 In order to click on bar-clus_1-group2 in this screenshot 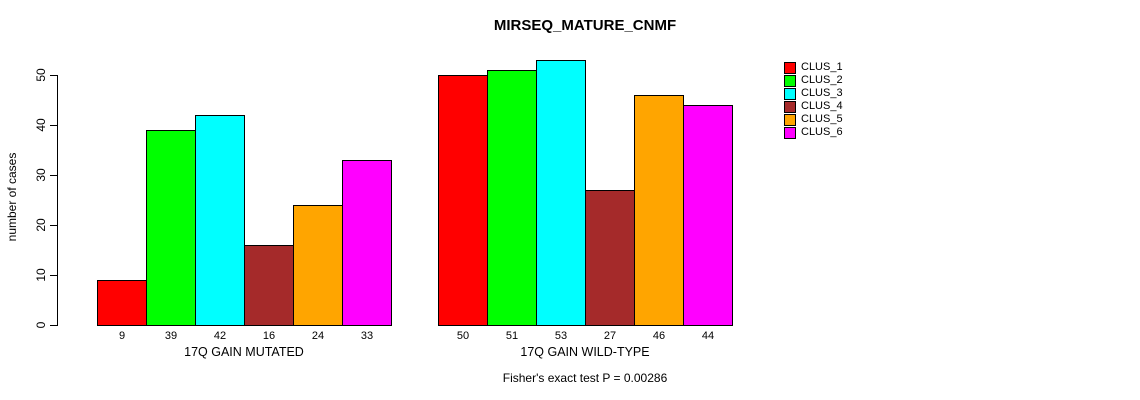, I will do `click(463, 200)`.